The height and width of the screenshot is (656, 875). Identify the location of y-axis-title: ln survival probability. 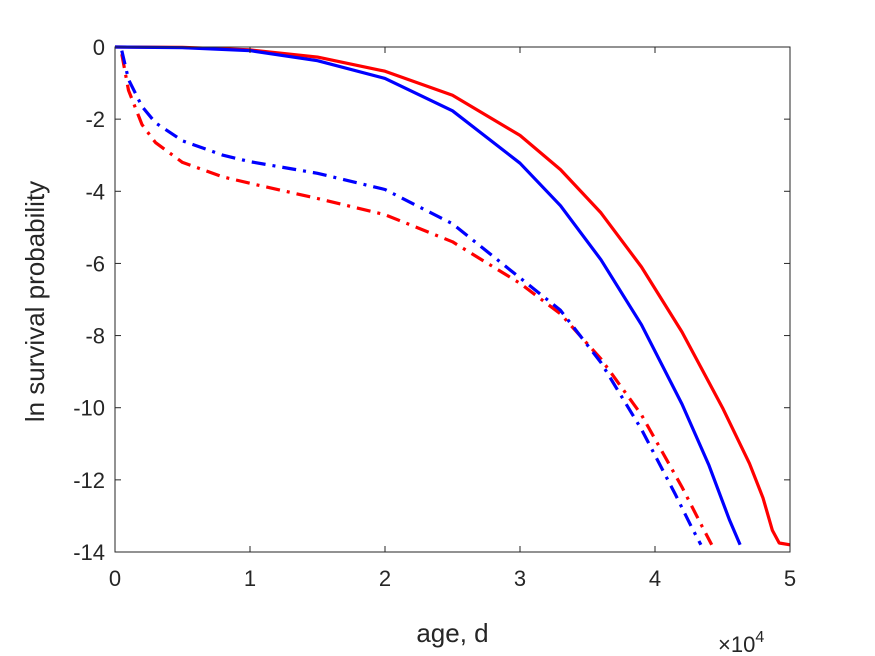
(35, 301).